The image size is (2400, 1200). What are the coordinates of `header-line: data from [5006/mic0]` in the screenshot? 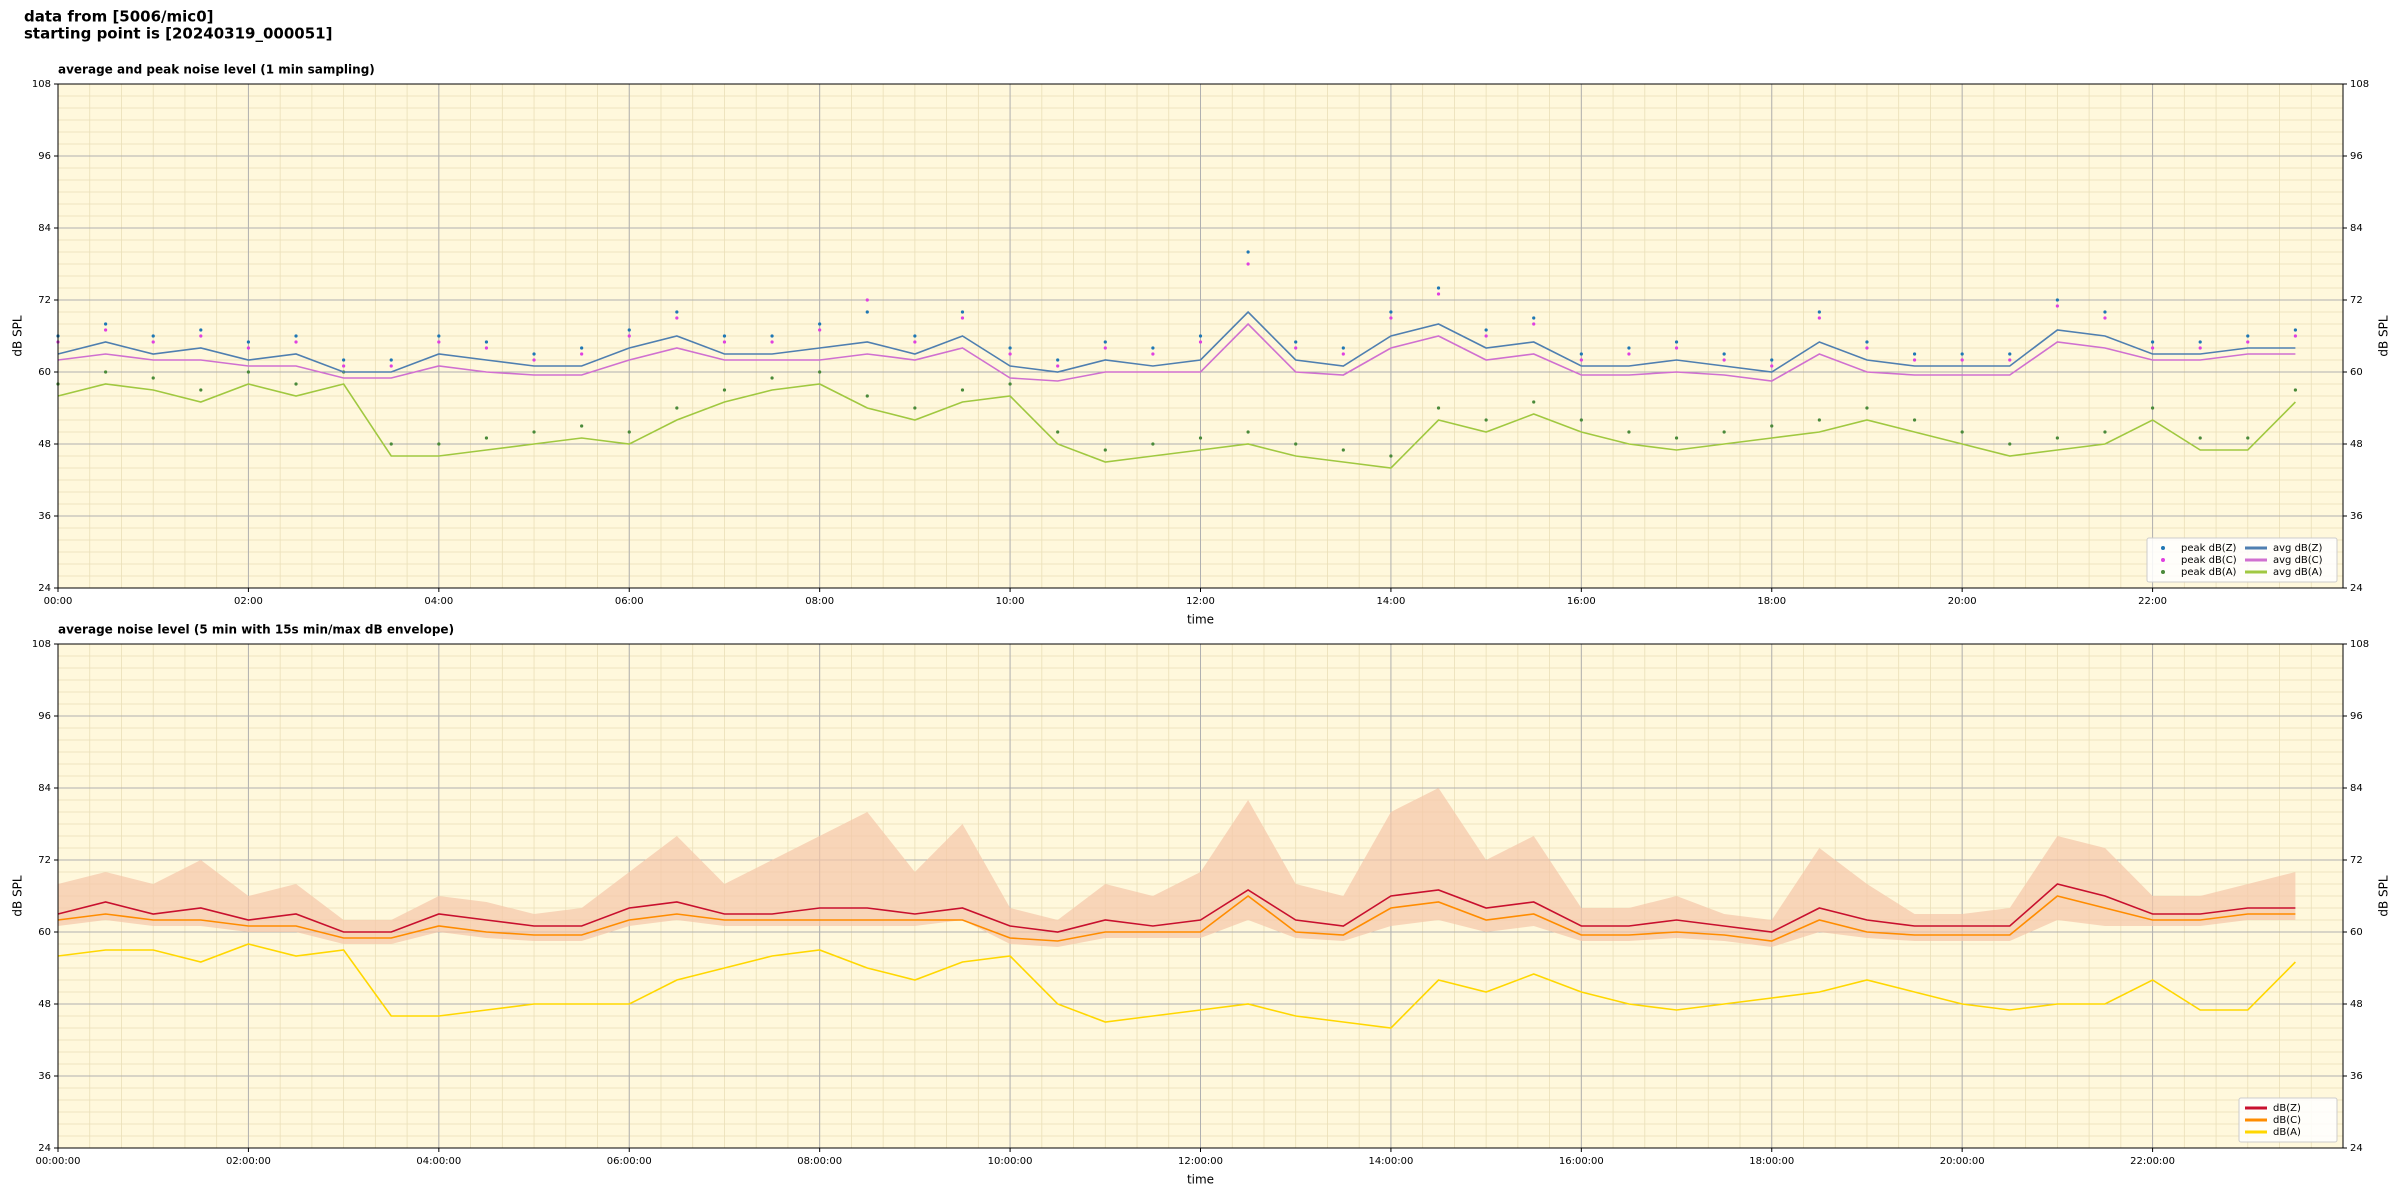 It's located at (119, 17).